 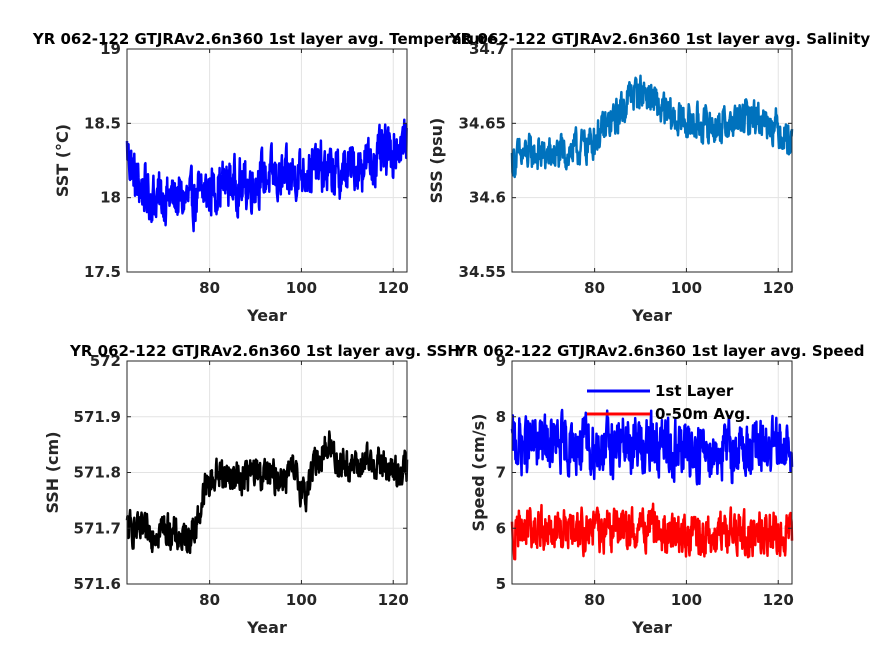 I want to click on y-tick-label: 18.5, so click(x=102, y=123).